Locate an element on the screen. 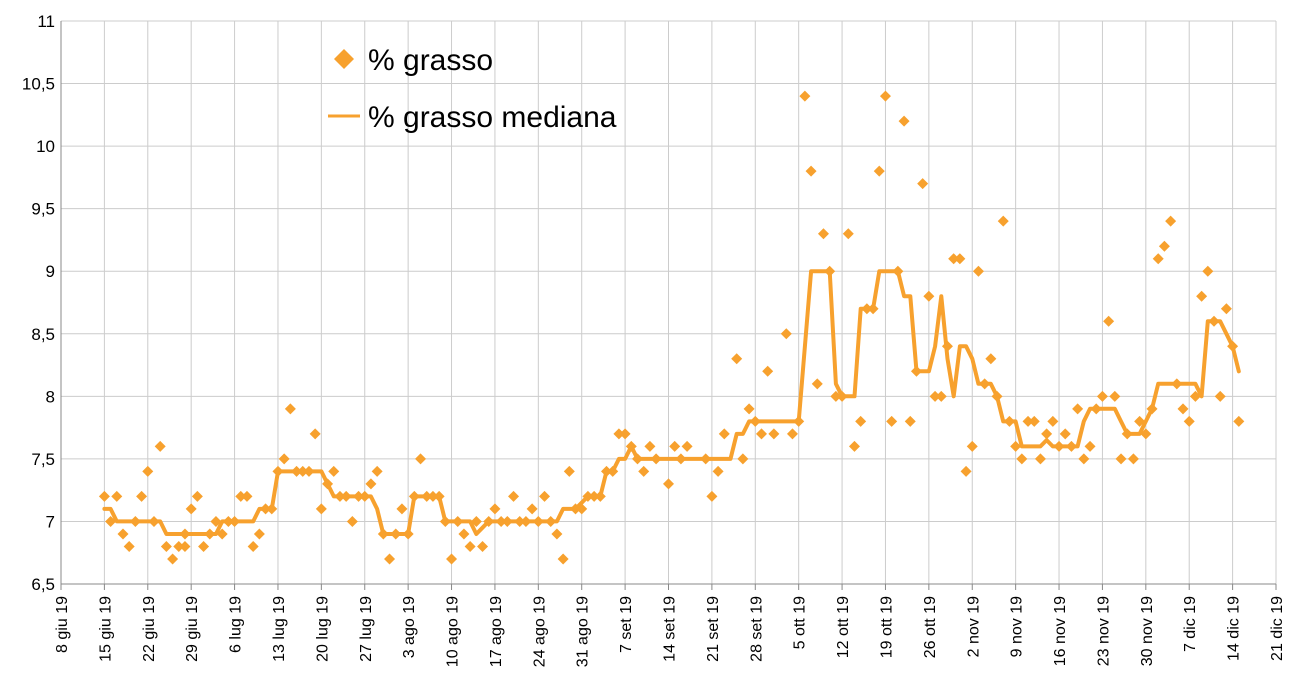  x-tick-label: 3 ago 19 is located at coordinates (409, 627).